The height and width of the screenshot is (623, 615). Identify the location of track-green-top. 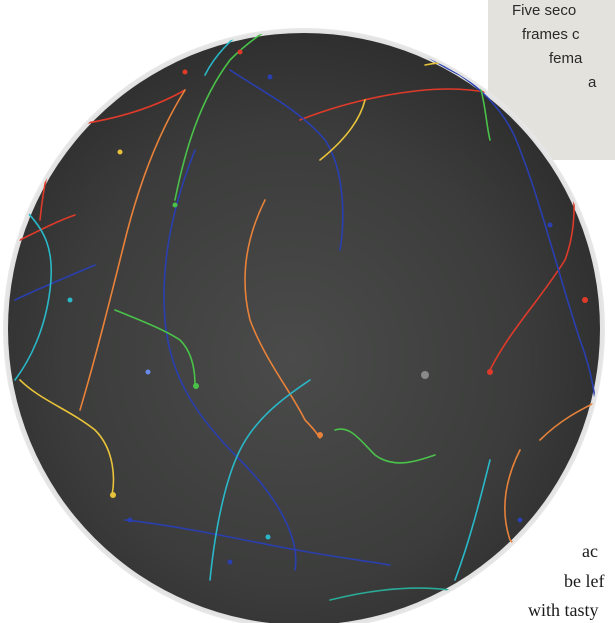
(247, 116).